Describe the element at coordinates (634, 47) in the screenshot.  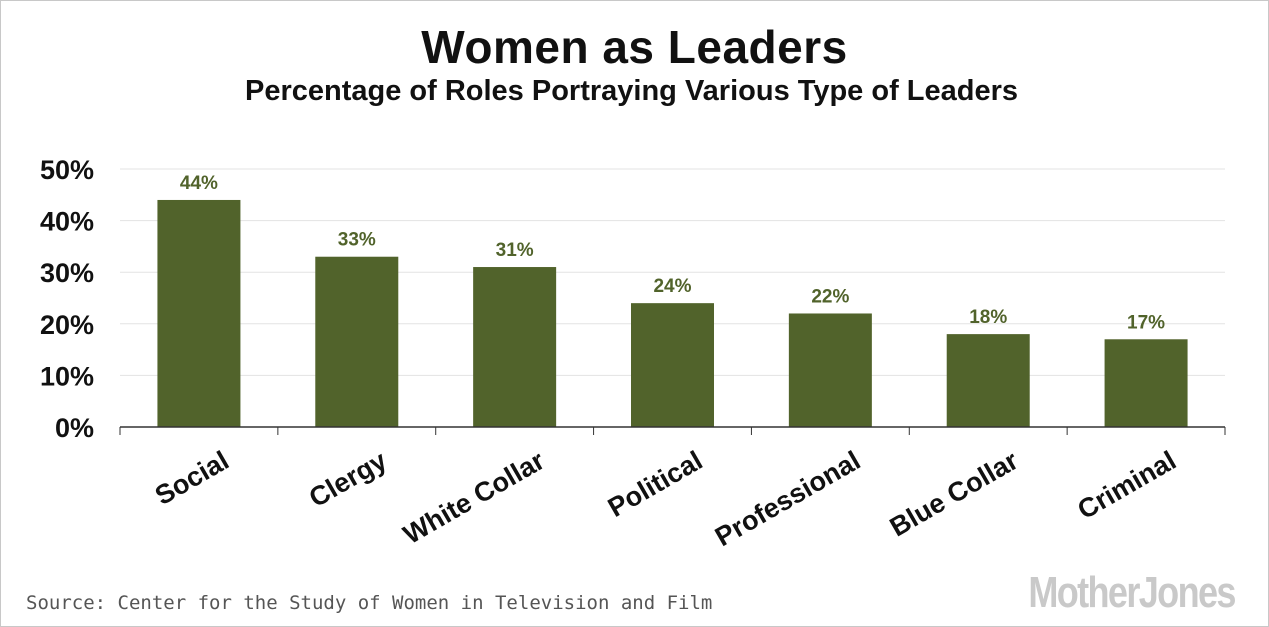
I see `chart-title: Women as Leaders` at that location.